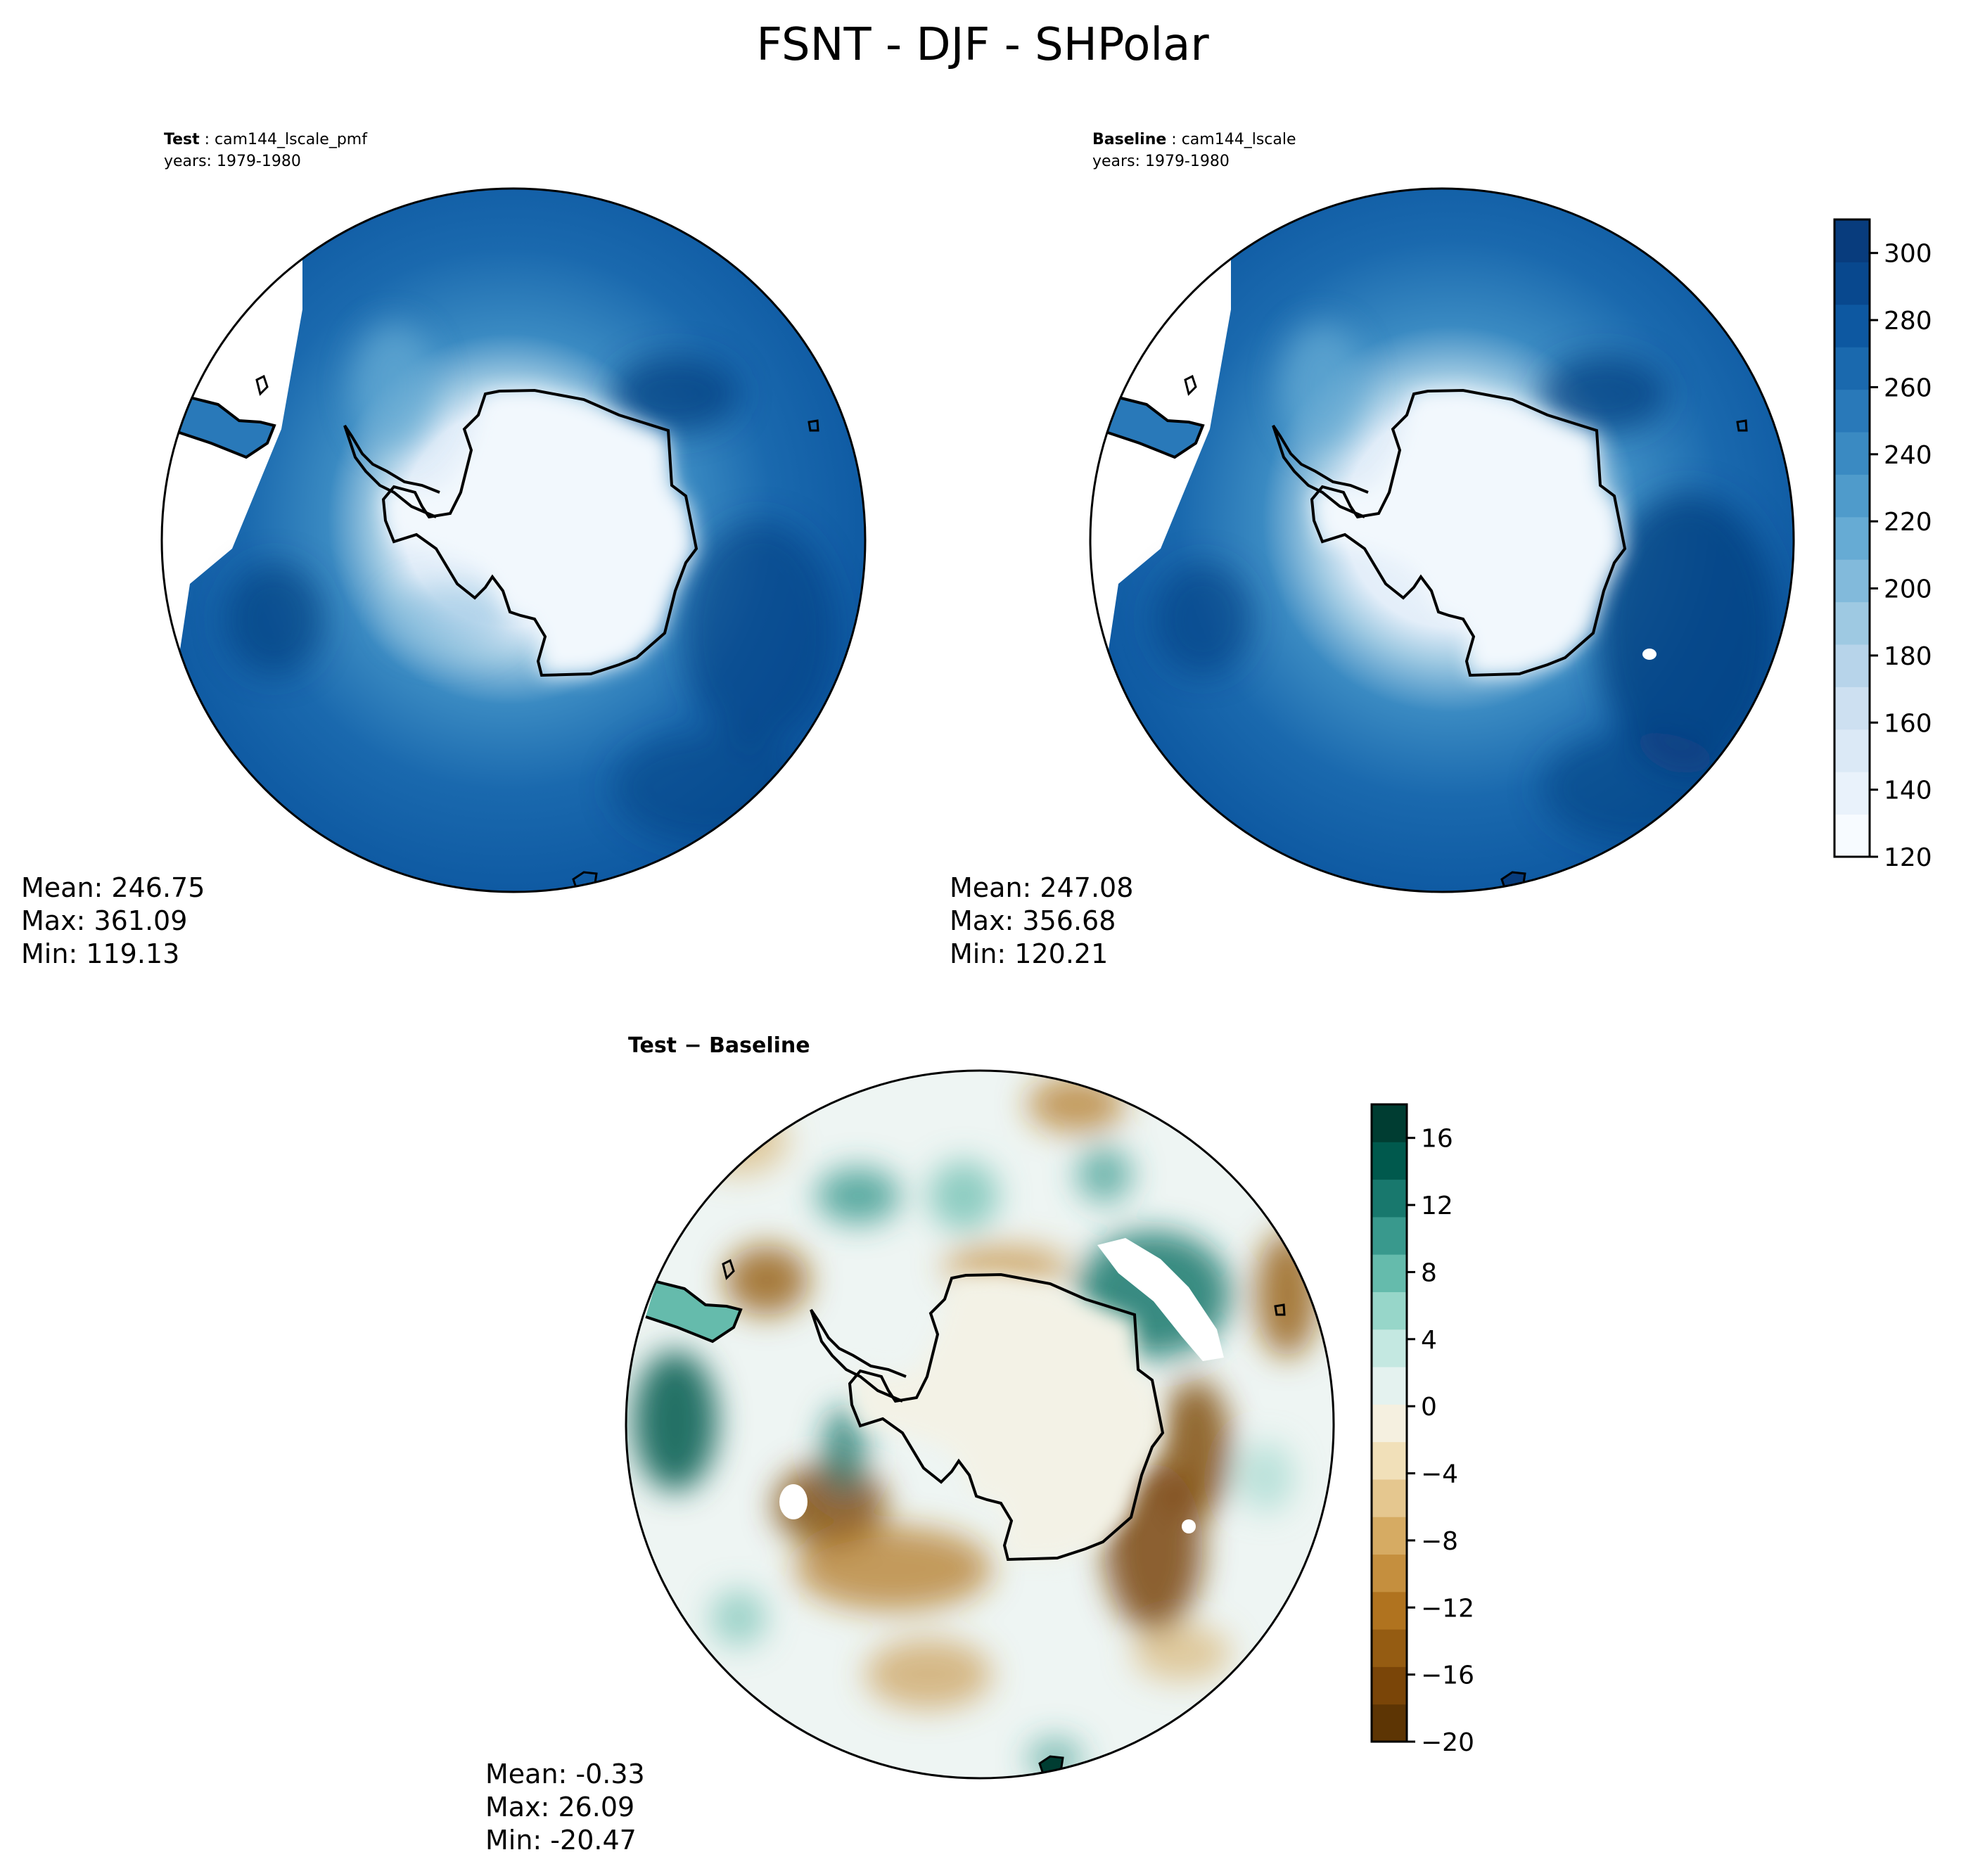 Image resolution: width=1966 pixels, height=1876 pixels. I want to click on main-colorbar-tick-label: 280, so click(1908, 321).